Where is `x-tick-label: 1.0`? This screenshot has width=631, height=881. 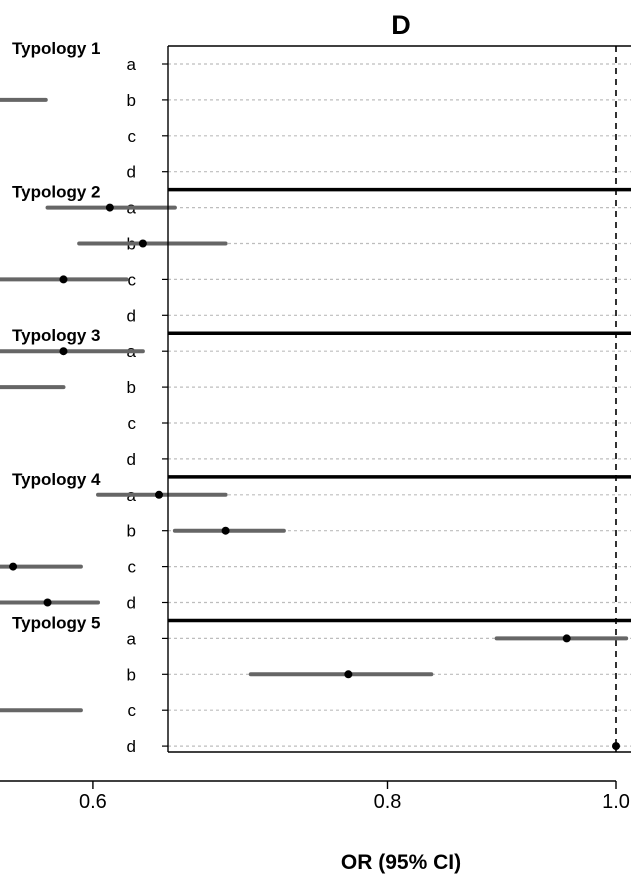 x-tick-label: 1.0 is located at coordinates (616, 802).